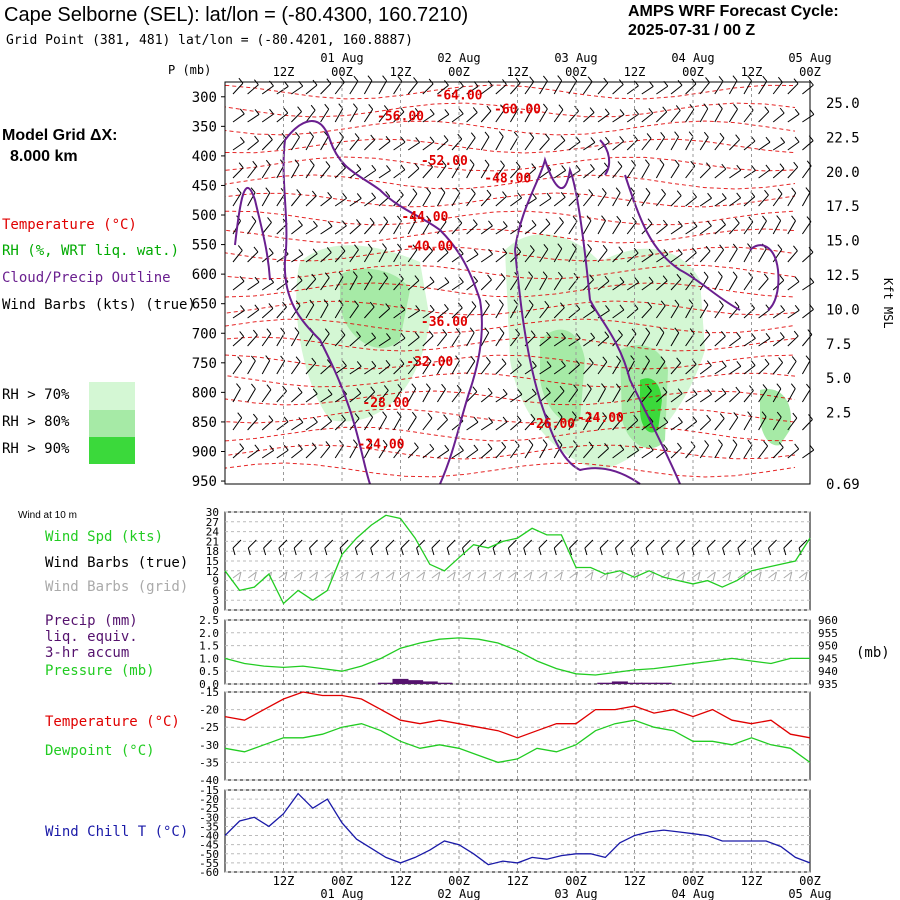 The height and width of the screenshot is (900, 900). I want to click on precip-tick-label: 0.0, so click(209, 684).